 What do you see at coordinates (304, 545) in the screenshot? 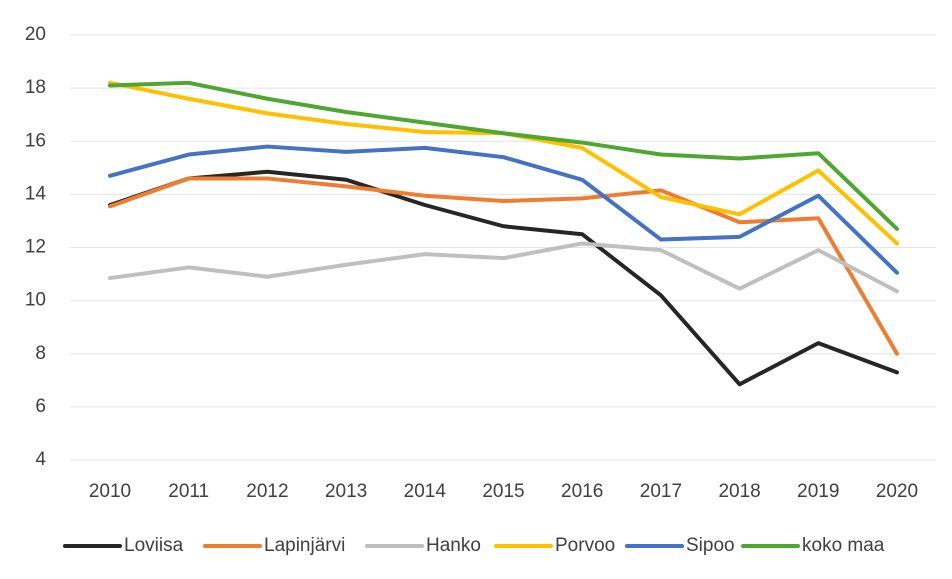
I see `legend-label: Lapinjärvi` at bounding box center [304, 545].